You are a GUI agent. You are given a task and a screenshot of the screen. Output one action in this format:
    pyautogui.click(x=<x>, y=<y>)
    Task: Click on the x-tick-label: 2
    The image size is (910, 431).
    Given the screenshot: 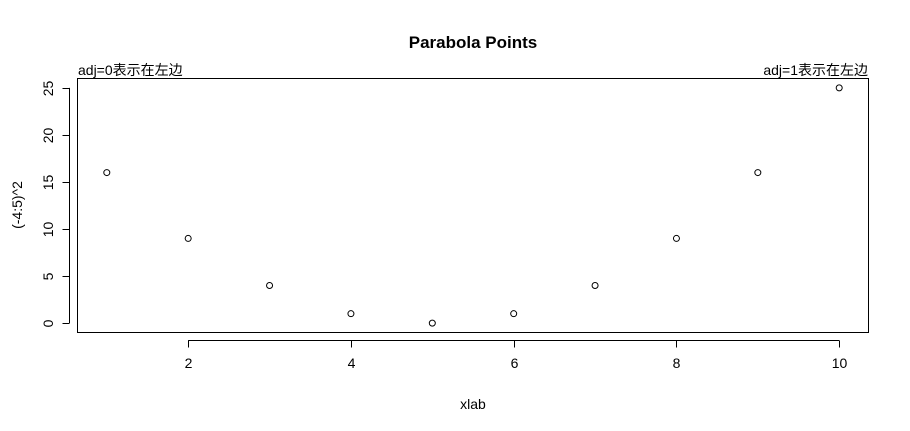 What is the action you would take?
    pyautogui.click(x=189, y=363)
    